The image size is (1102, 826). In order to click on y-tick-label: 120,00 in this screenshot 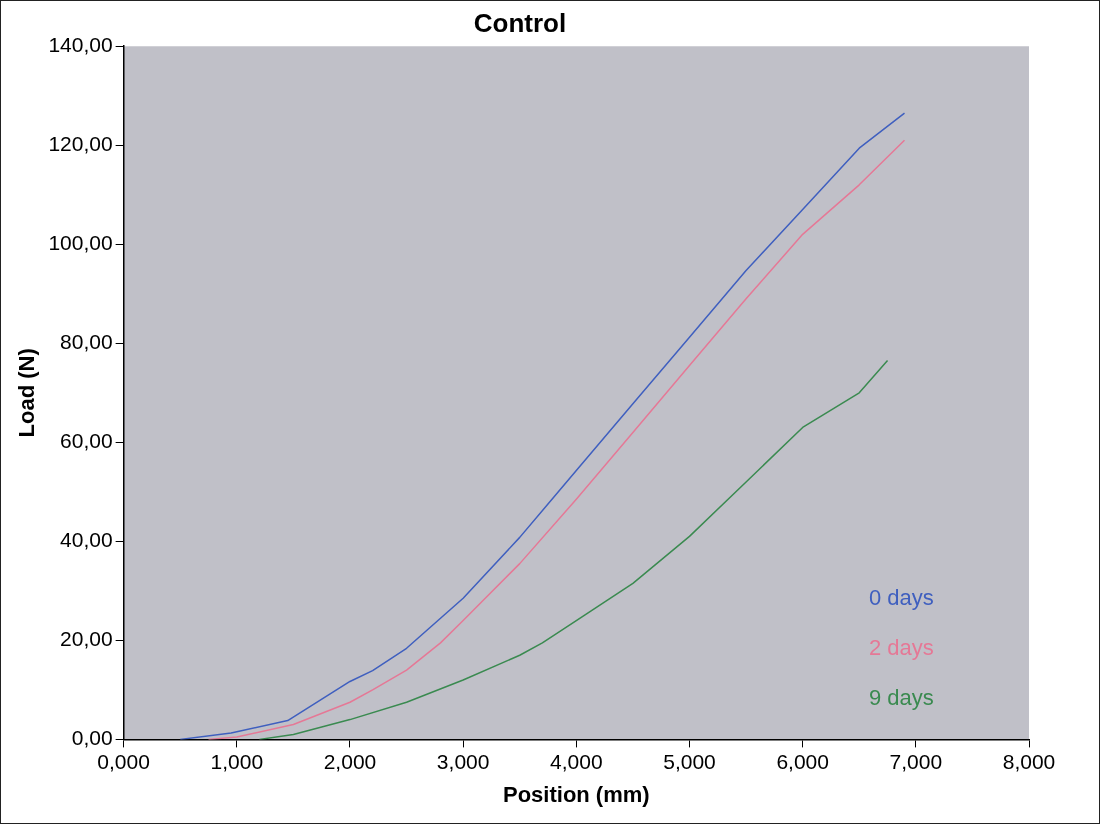, I will do `click(80, 144)`.